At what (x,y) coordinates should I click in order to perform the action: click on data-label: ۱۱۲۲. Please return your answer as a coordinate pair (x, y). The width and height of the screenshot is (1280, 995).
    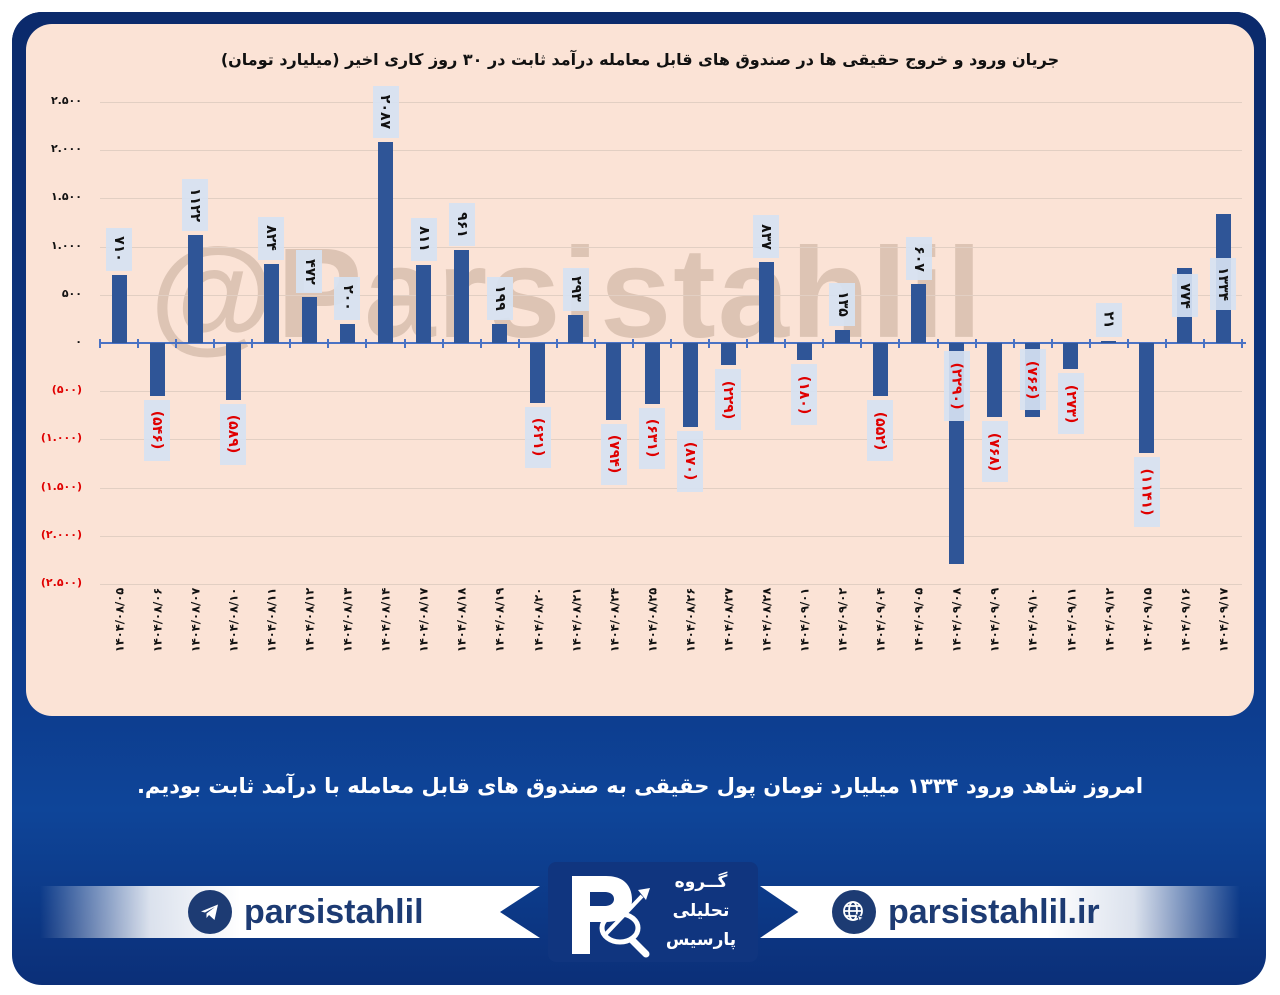
    Looking at the image, I should click on (195, 204).